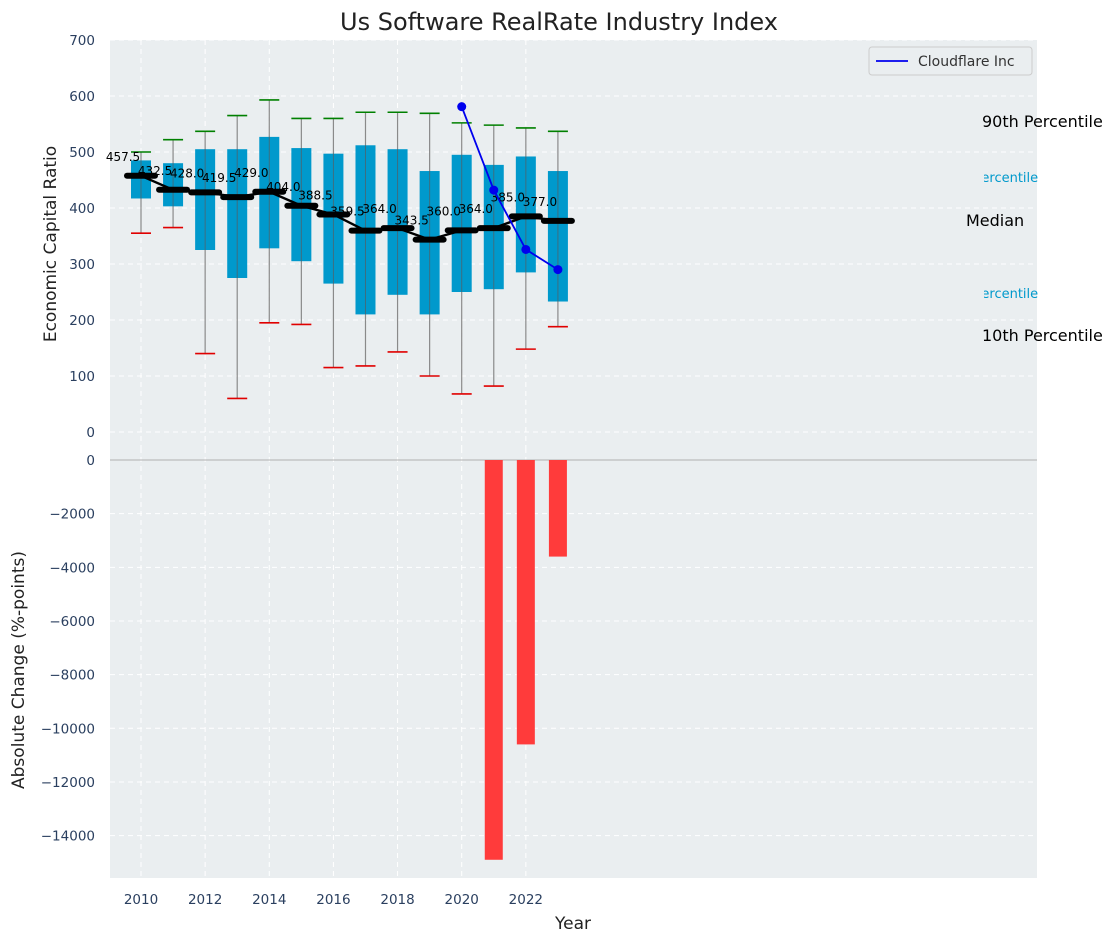 This screenshot has height=942, width=1117. Describe the element at coordinates (966, 62) in the screenshot. I see `legend-label: Cloudflare Inc` at that location.